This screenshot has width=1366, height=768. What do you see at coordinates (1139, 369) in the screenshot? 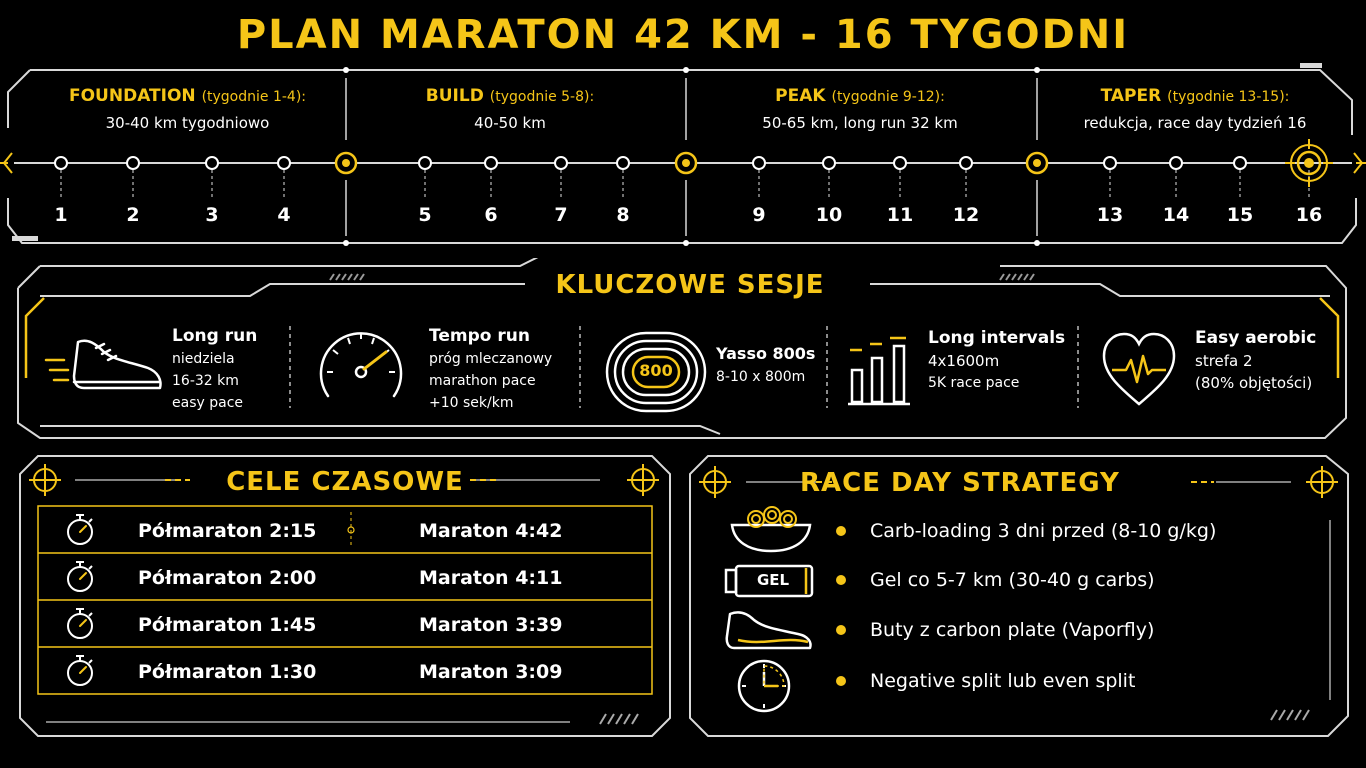
I see `heart-pulse-icon` at bounding box center [1139, 369].